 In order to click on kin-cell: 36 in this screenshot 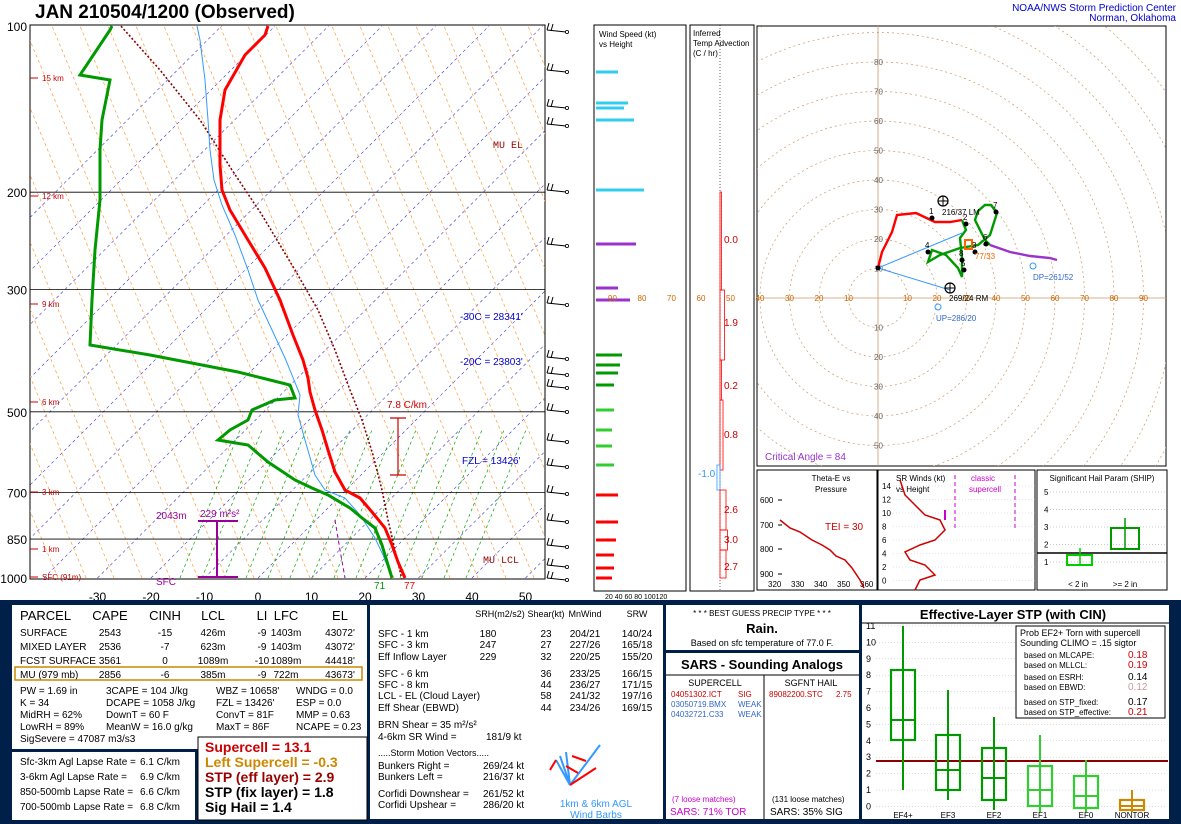, I will do `click(546, 674)`.